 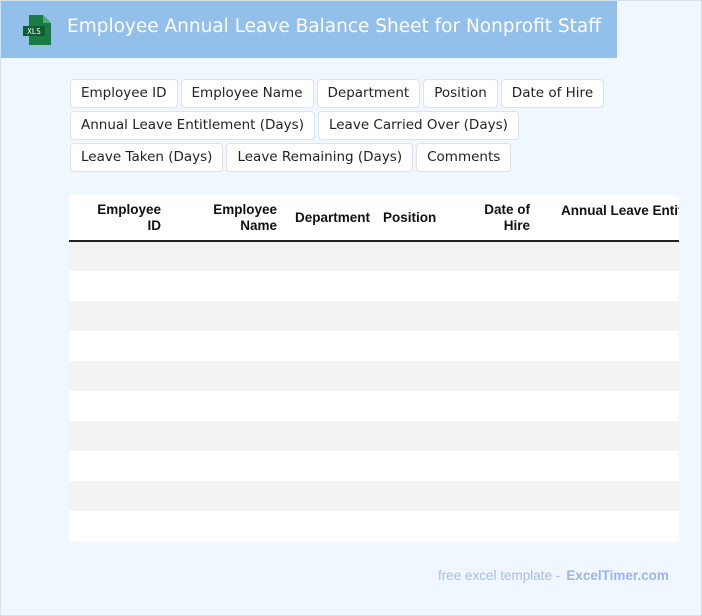 I want to click on svg-text: XLS, so click(x=34, y=31).